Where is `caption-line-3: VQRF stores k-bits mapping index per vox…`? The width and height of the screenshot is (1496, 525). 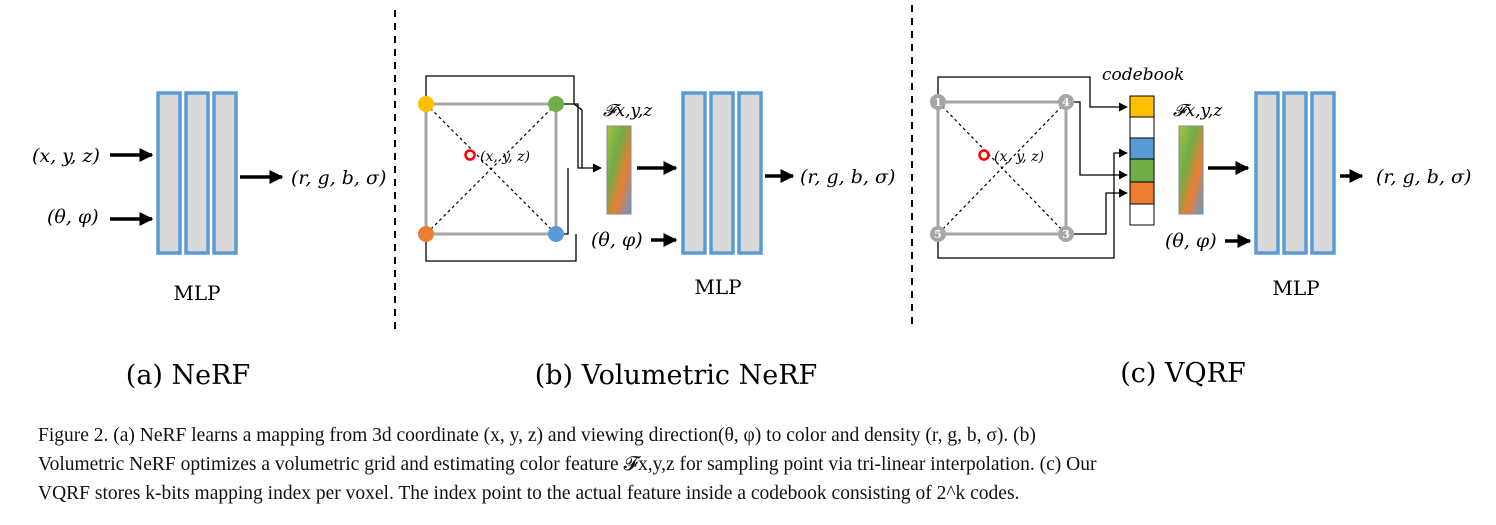 caption-line-3: VQRF stores k-bits mapping index per vox… is located at coordinates (529, 493).